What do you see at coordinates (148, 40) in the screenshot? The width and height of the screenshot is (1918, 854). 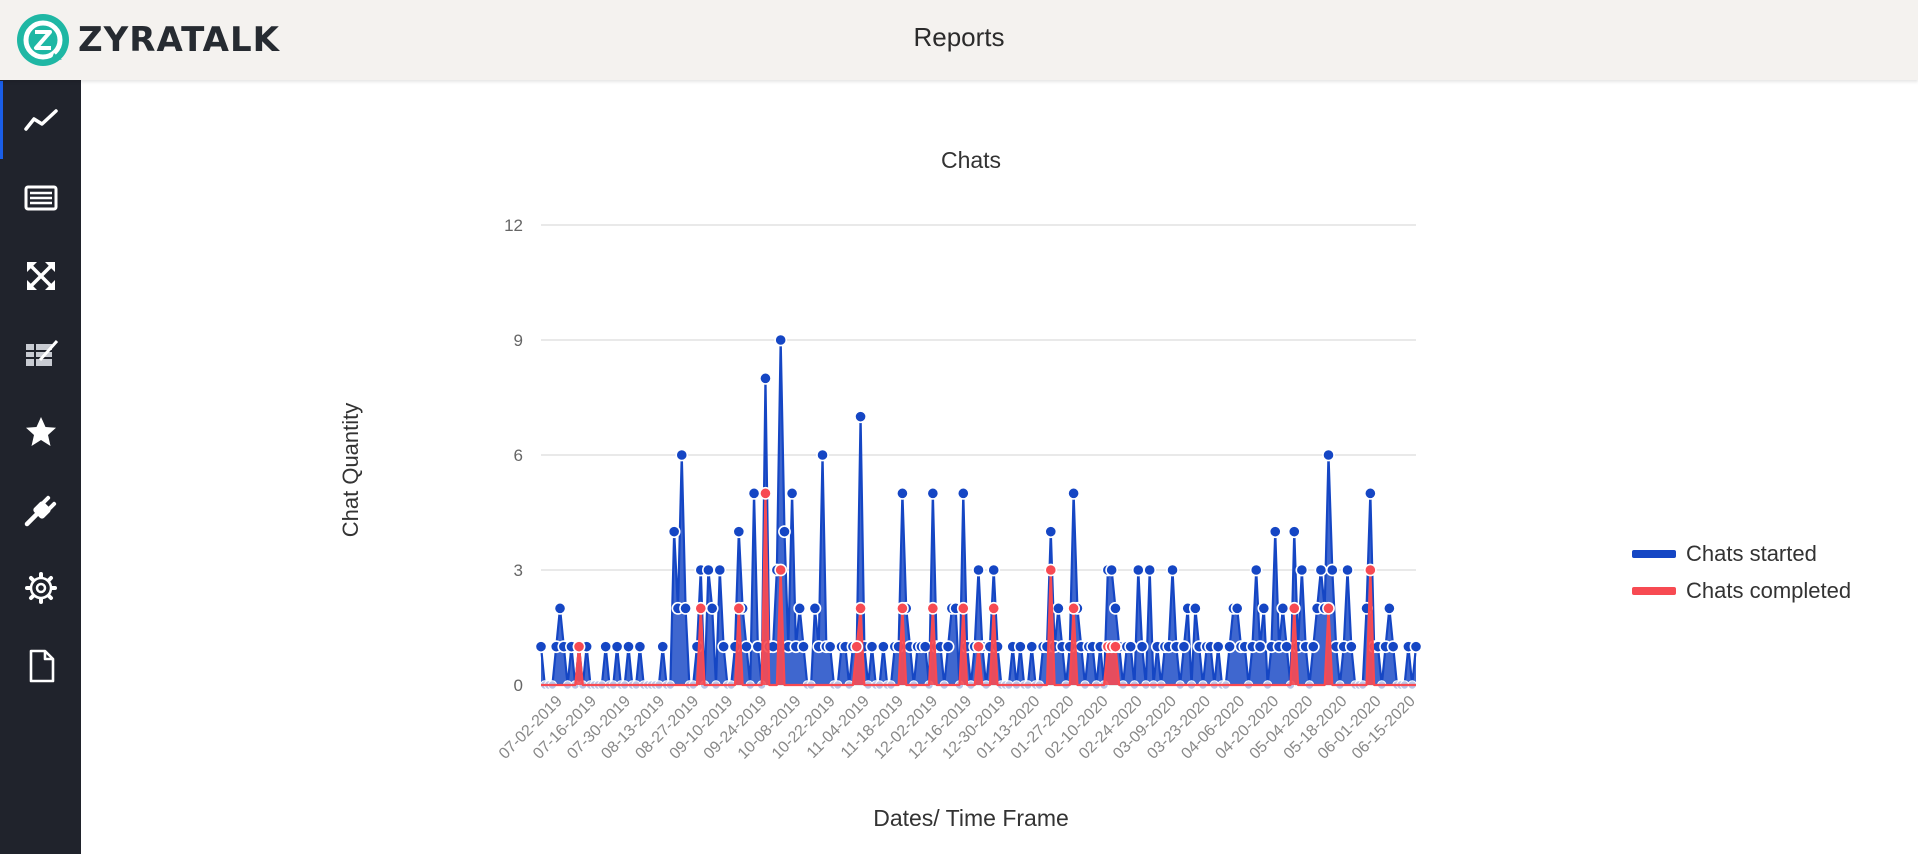 I see `brand-logo: ZYRATALK` at bounding box center [148, 40].